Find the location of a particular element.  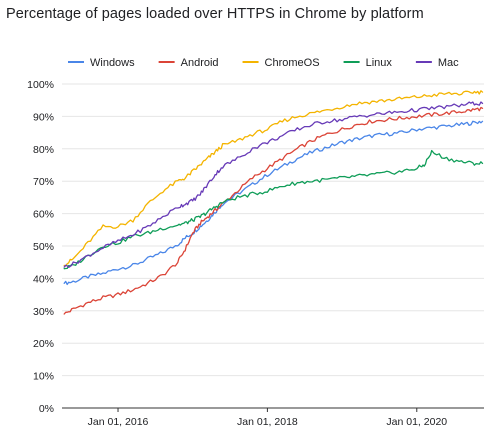

y-tick-label: 100% is located at coordinates (40, 85).